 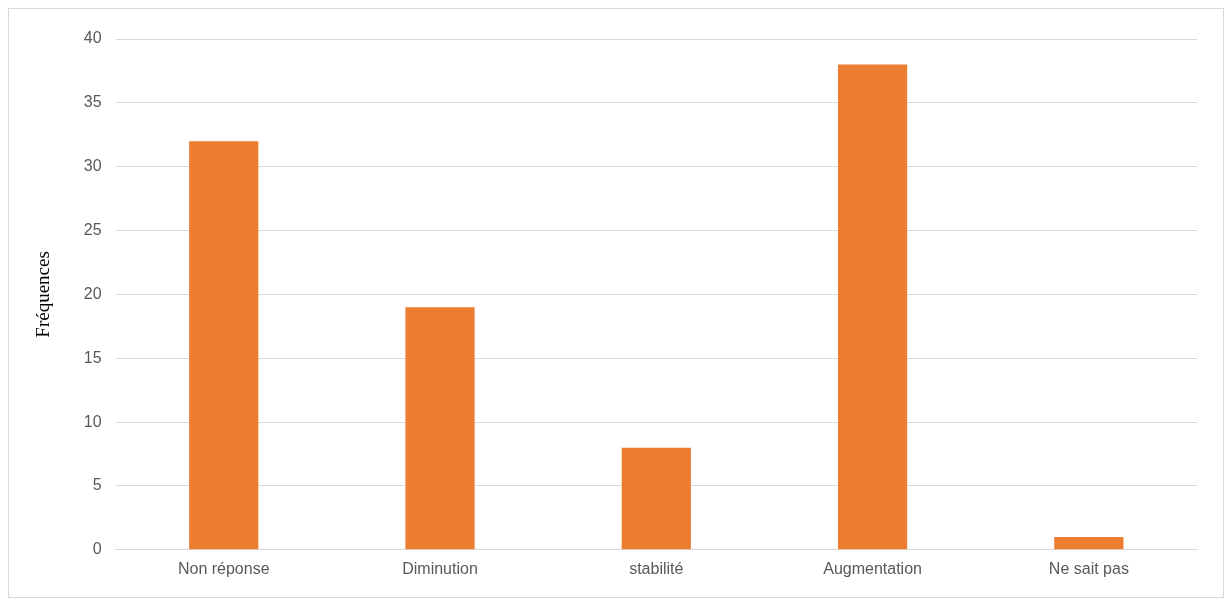 I want to click on x-tick-label: Augmentation, so click(x=872, y=568).